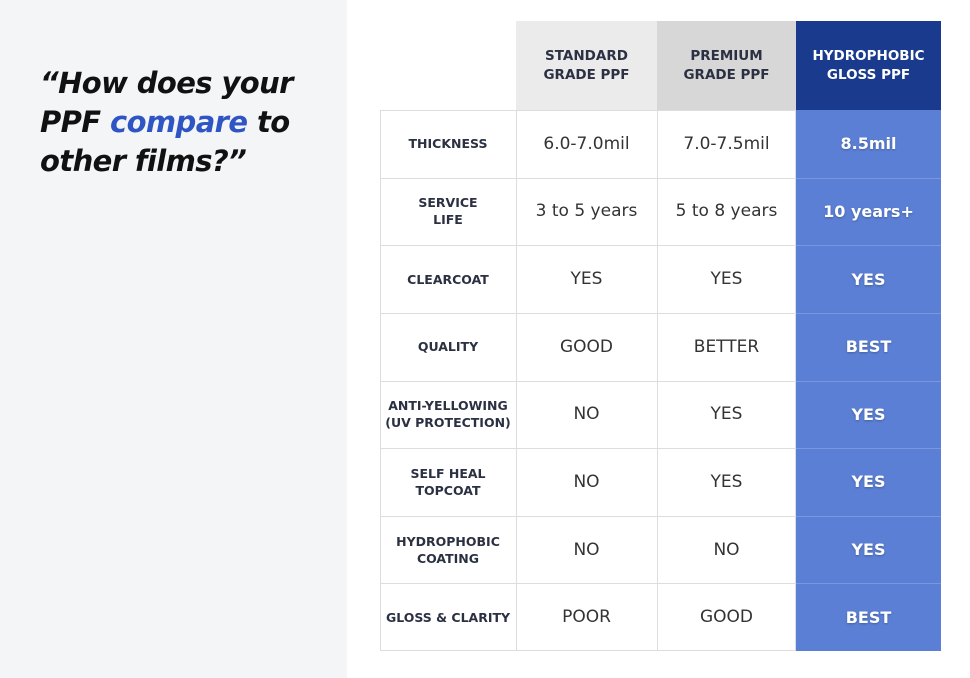 Image resolution: width=970 pixels, height=678 pixels. Describe the element at coordinates (726, 211) in the screenshot. I see `premium-value: 5 to 8 years` at that location.